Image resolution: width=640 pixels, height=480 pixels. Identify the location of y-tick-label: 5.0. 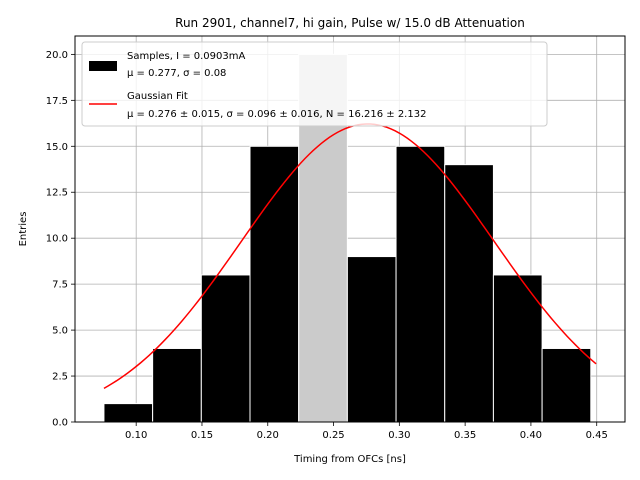
(60, 331).